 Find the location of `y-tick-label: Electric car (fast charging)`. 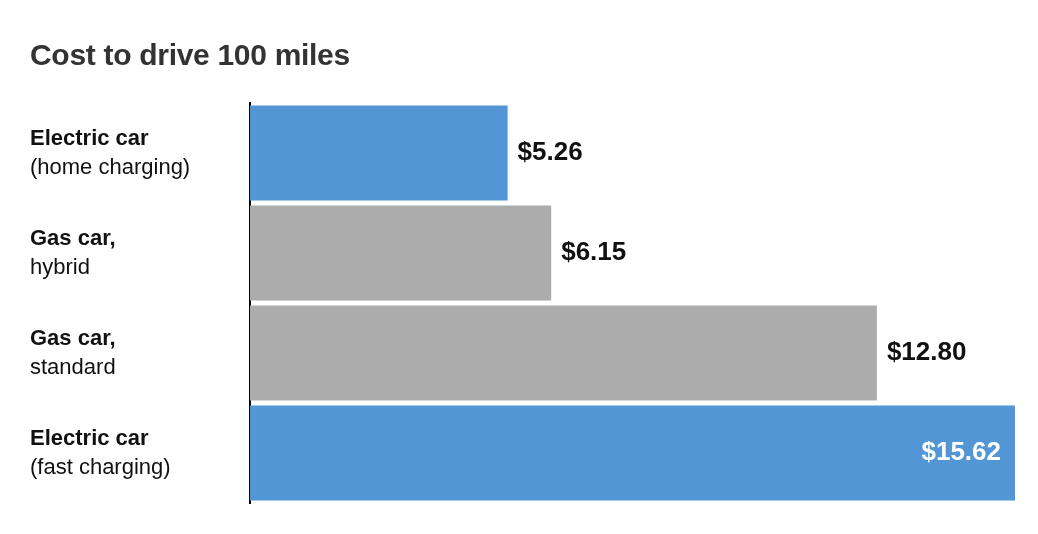

y-tick-label: Electric car (fast charging) is located at coordinates (100, 451).